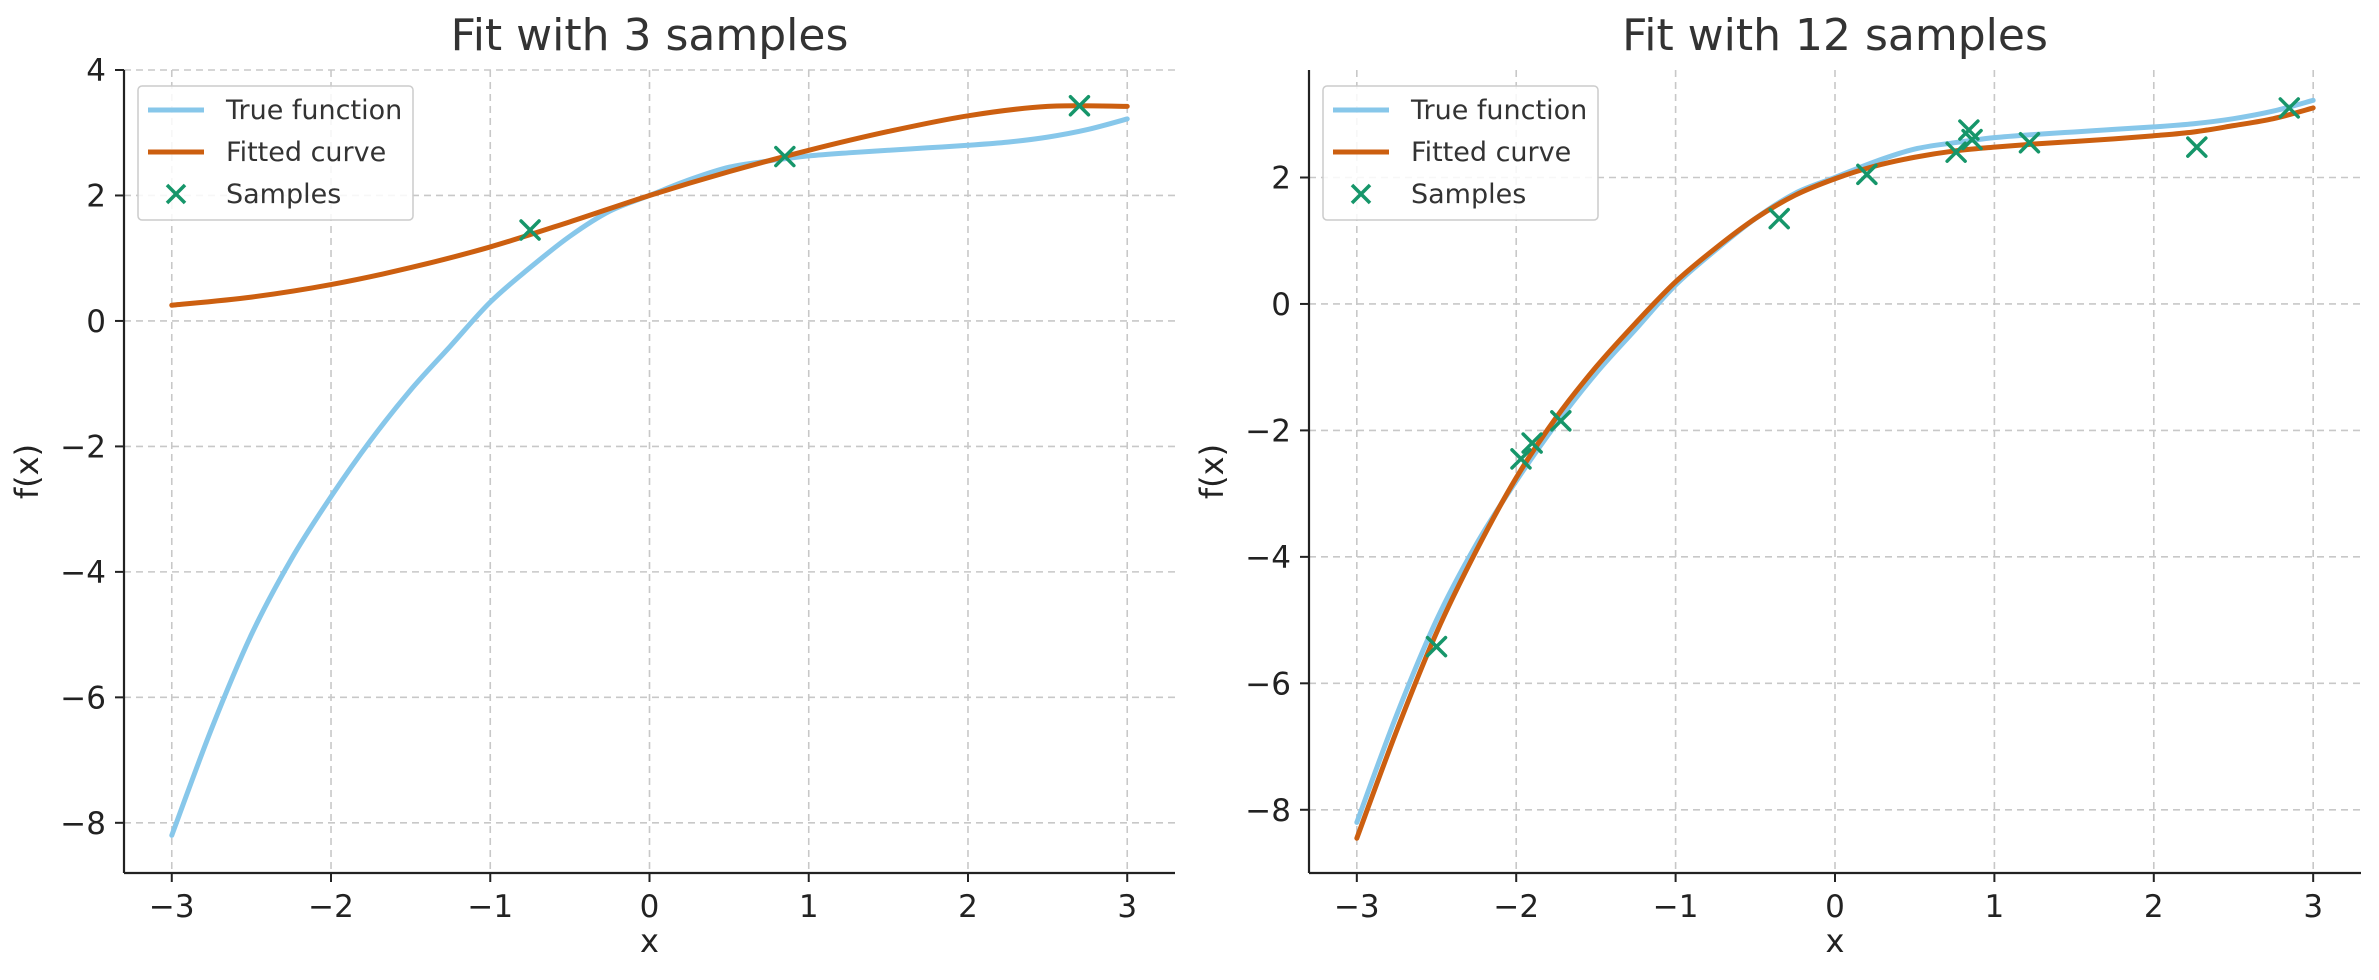 Image resolution: width=2379 pixels, height=980 pixels. I want to click on chart-title: Fit with 3 samples, so click(650, 35).